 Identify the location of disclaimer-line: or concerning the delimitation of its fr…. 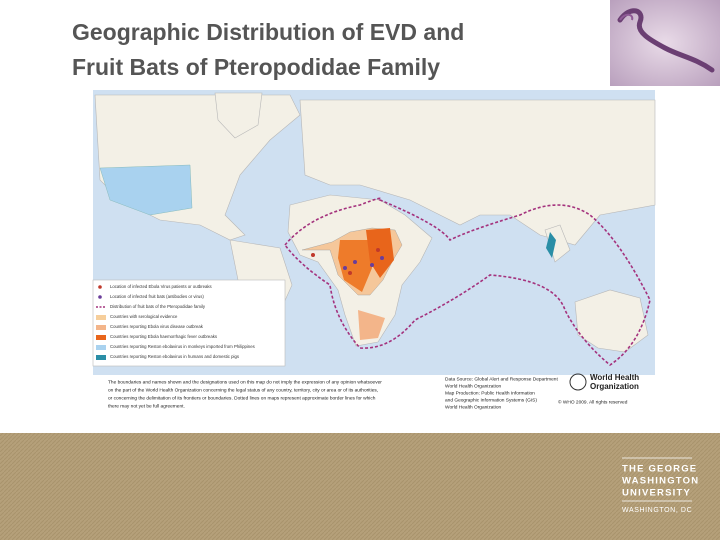
(242, 398).